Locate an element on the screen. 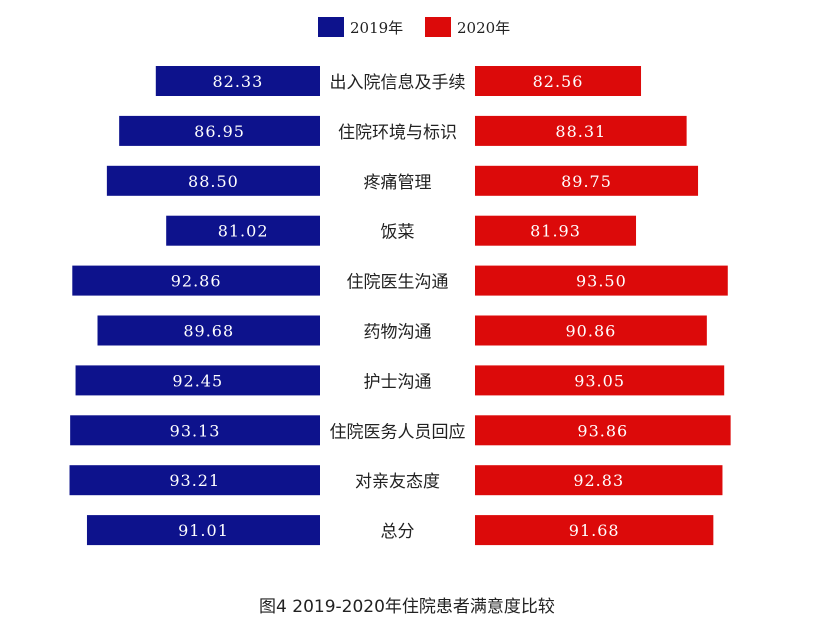 This screenshot has height=628, width=814. category-label-7: 住院医务人员回应 is located at coordinates (398, 432).